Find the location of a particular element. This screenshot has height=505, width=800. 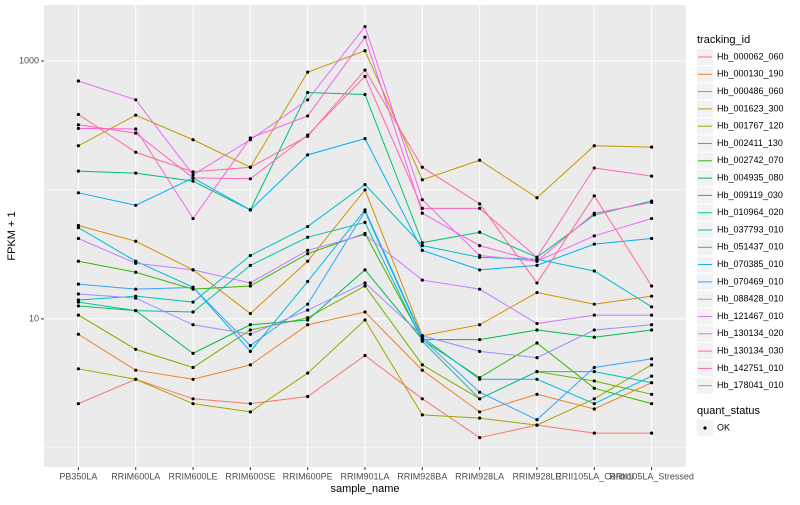

y-axis-title: FPKM + 1 is located at coordinates (12, 235).